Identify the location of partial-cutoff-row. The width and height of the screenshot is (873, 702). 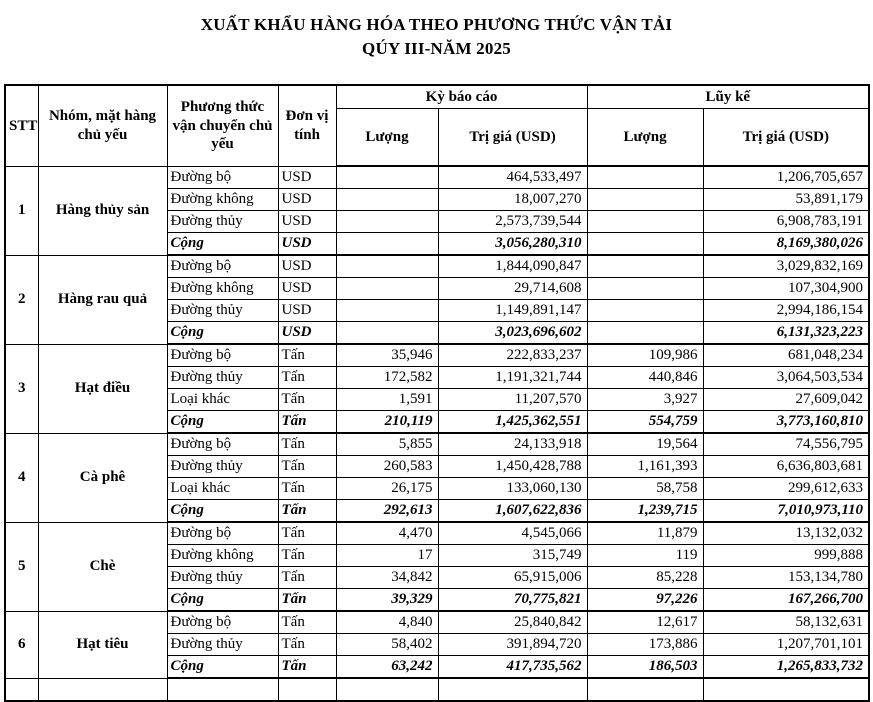
(437, 689).